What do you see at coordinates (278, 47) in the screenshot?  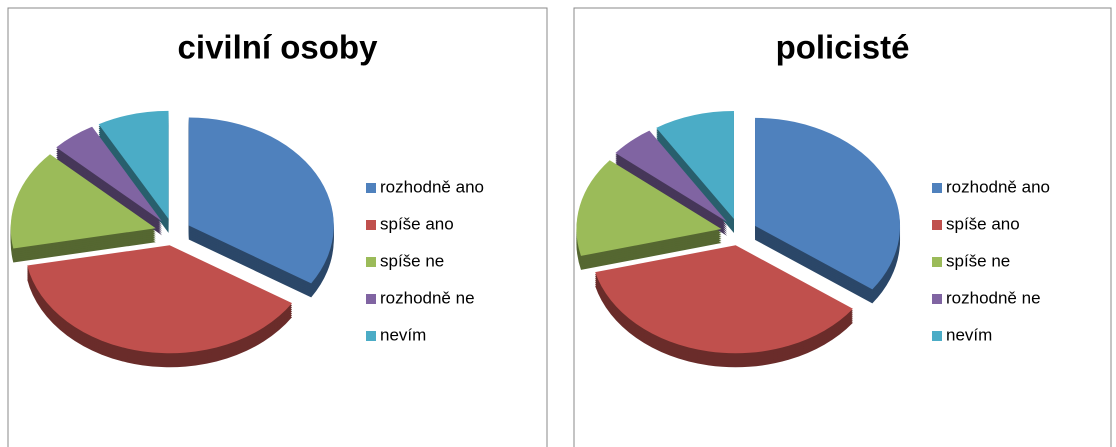 I see `chart-title: civilní osoby` at bounding box center [278, 47].